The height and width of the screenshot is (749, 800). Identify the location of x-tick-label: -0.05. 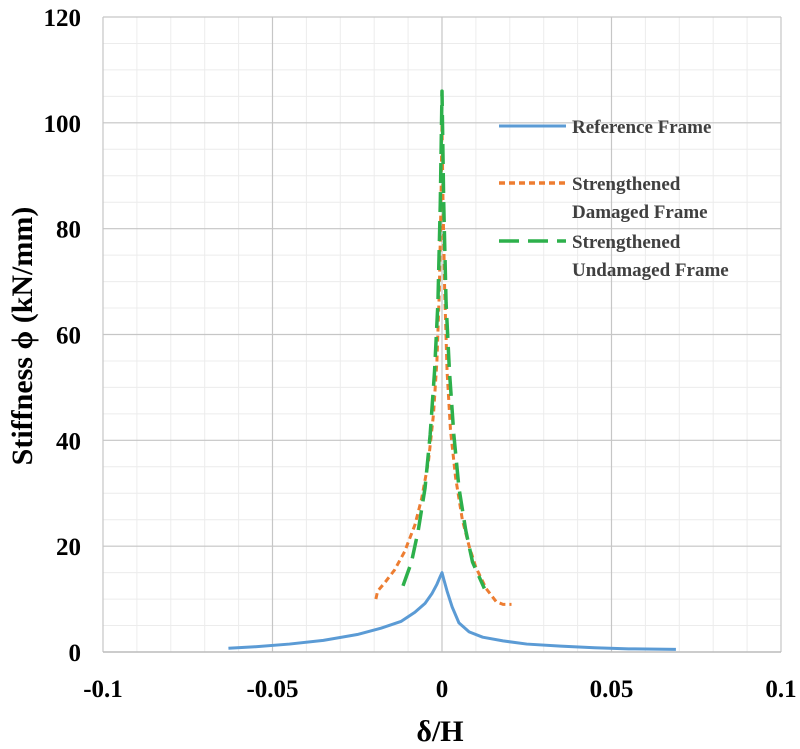
(272, 689).